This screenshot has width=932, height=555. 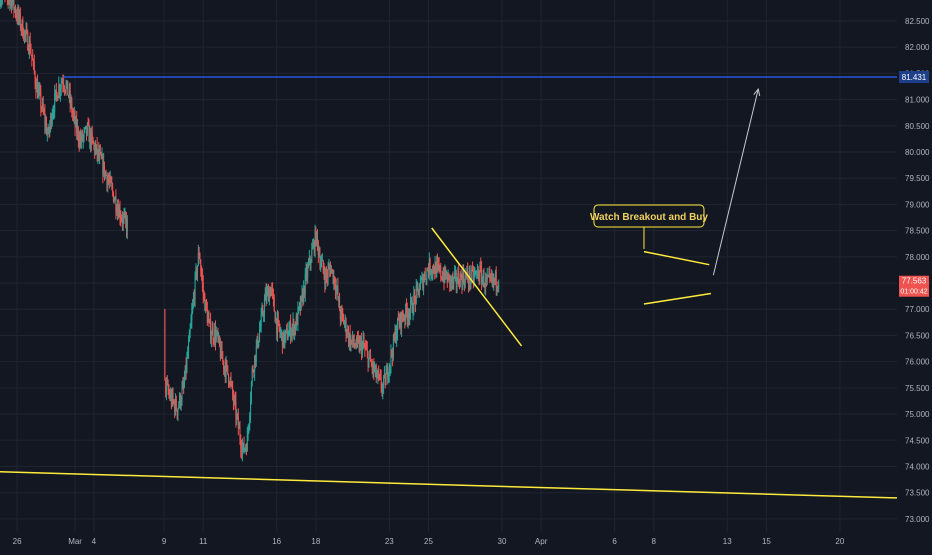 What do you see at coordinates (389, 541) in the screenshot?
I see `x-tick-label: 23` at bounding box center [389, 541].